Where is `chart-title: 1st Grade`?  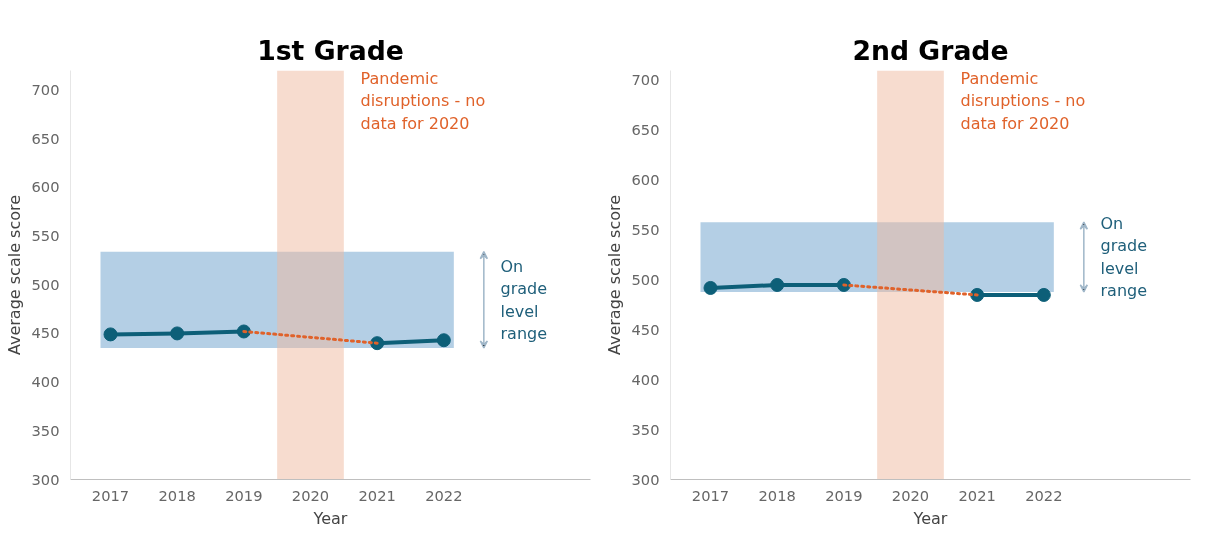
chart-title: 1st Grade is located at coordinates (330, 50).